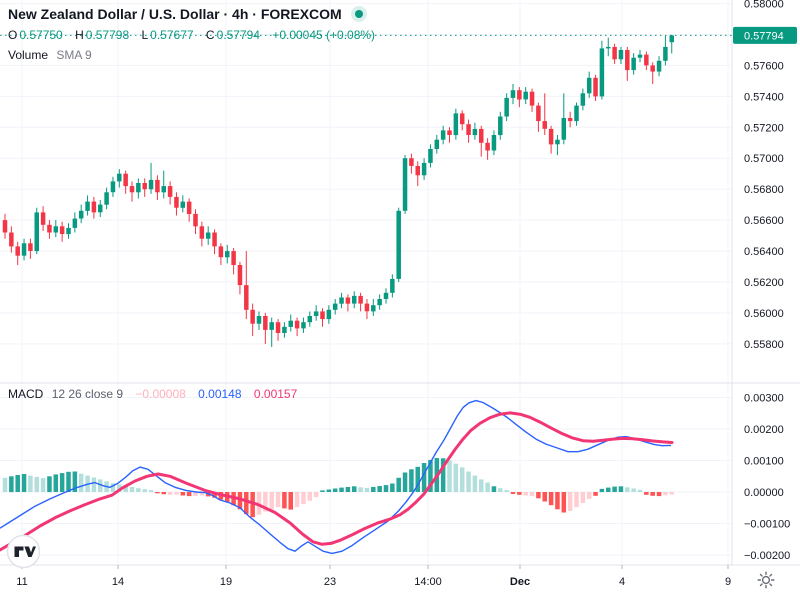 The height and width of the screenshot is (600, 800). Describe the element at coordinates (28, 55) in the screenshot. I see `volume-label: Volume` at that location.